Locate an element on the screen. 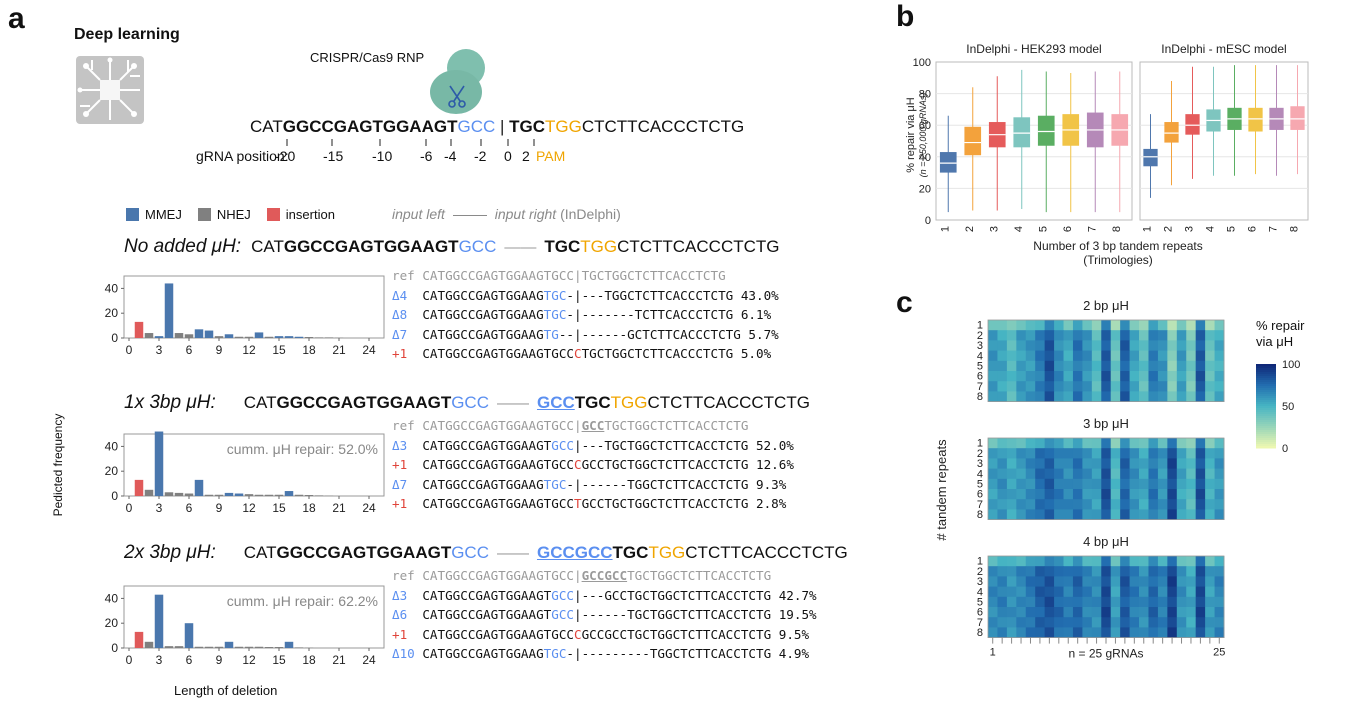  heatmap-row-label: 7 is located at coordinates (980, 505).